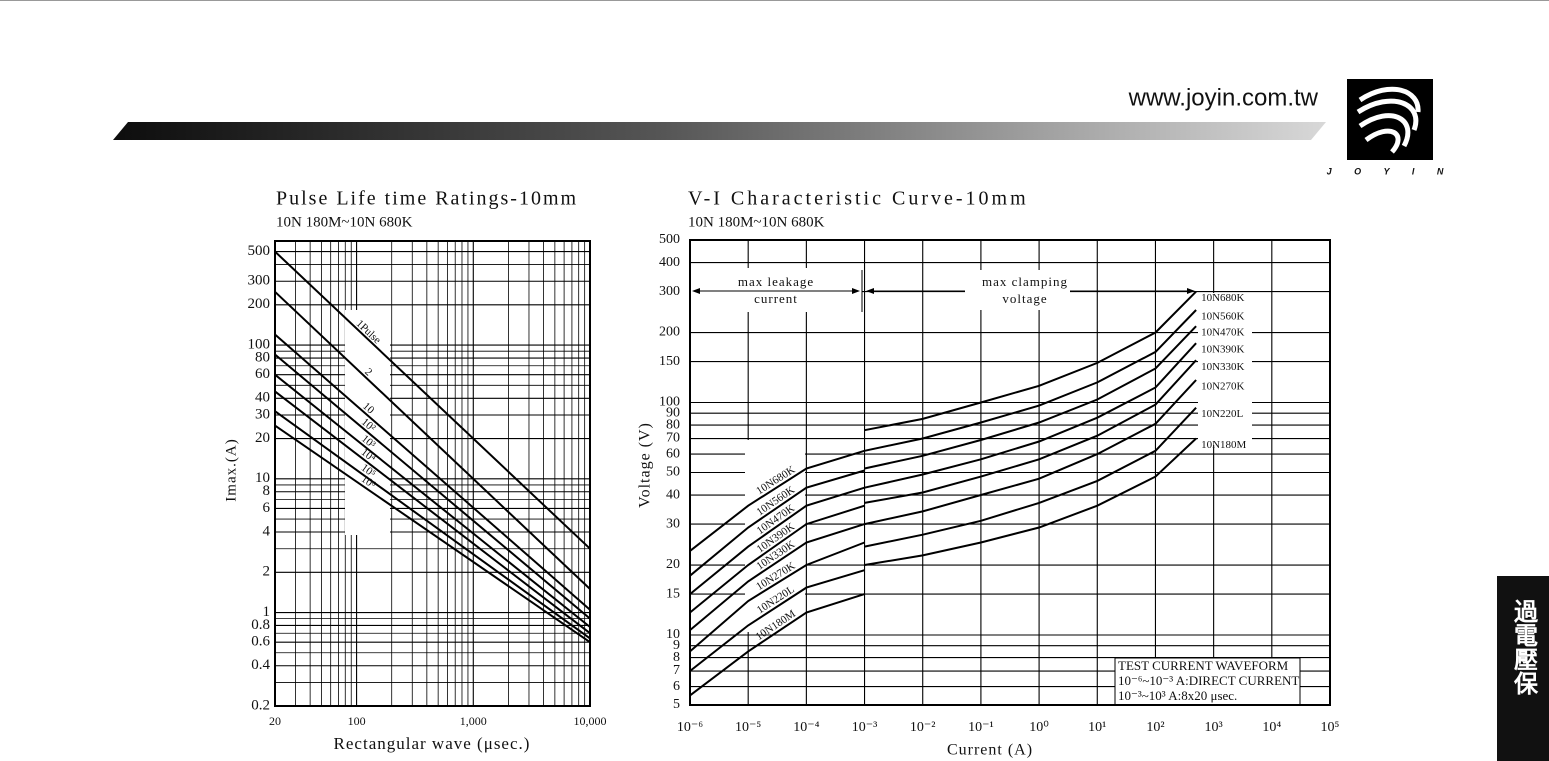 The height and width of the screenshot is (761, 1549). I want to click on annotation: 10⁻⁶~10⁻³ A:DIRECT CURRENT, so click(1208, 680).